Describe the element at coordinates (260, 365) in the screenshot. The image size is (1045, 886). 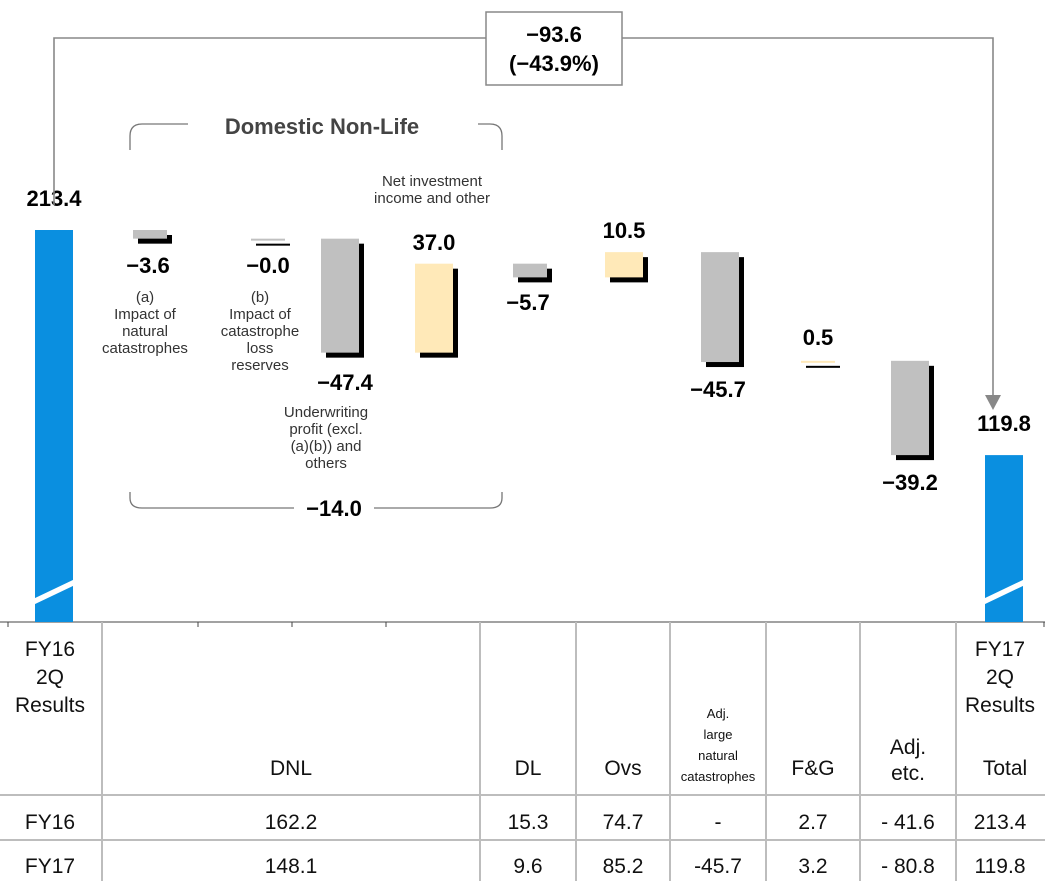
I see `caption-cat-reserve: reserves` at that location.